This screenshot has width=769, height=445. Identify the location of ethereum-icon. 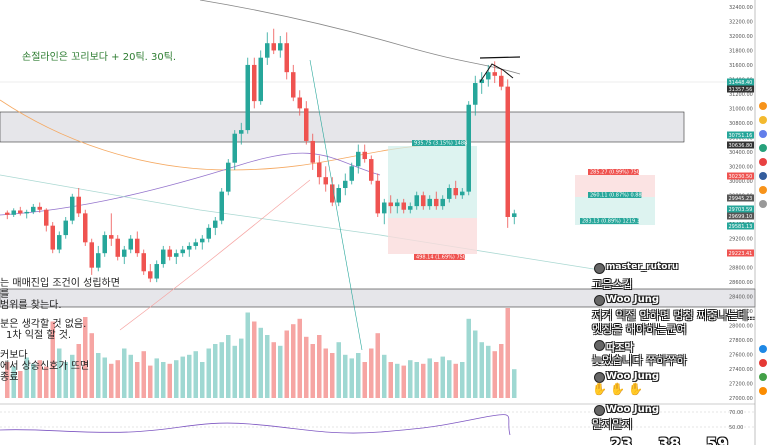
(763, 134).